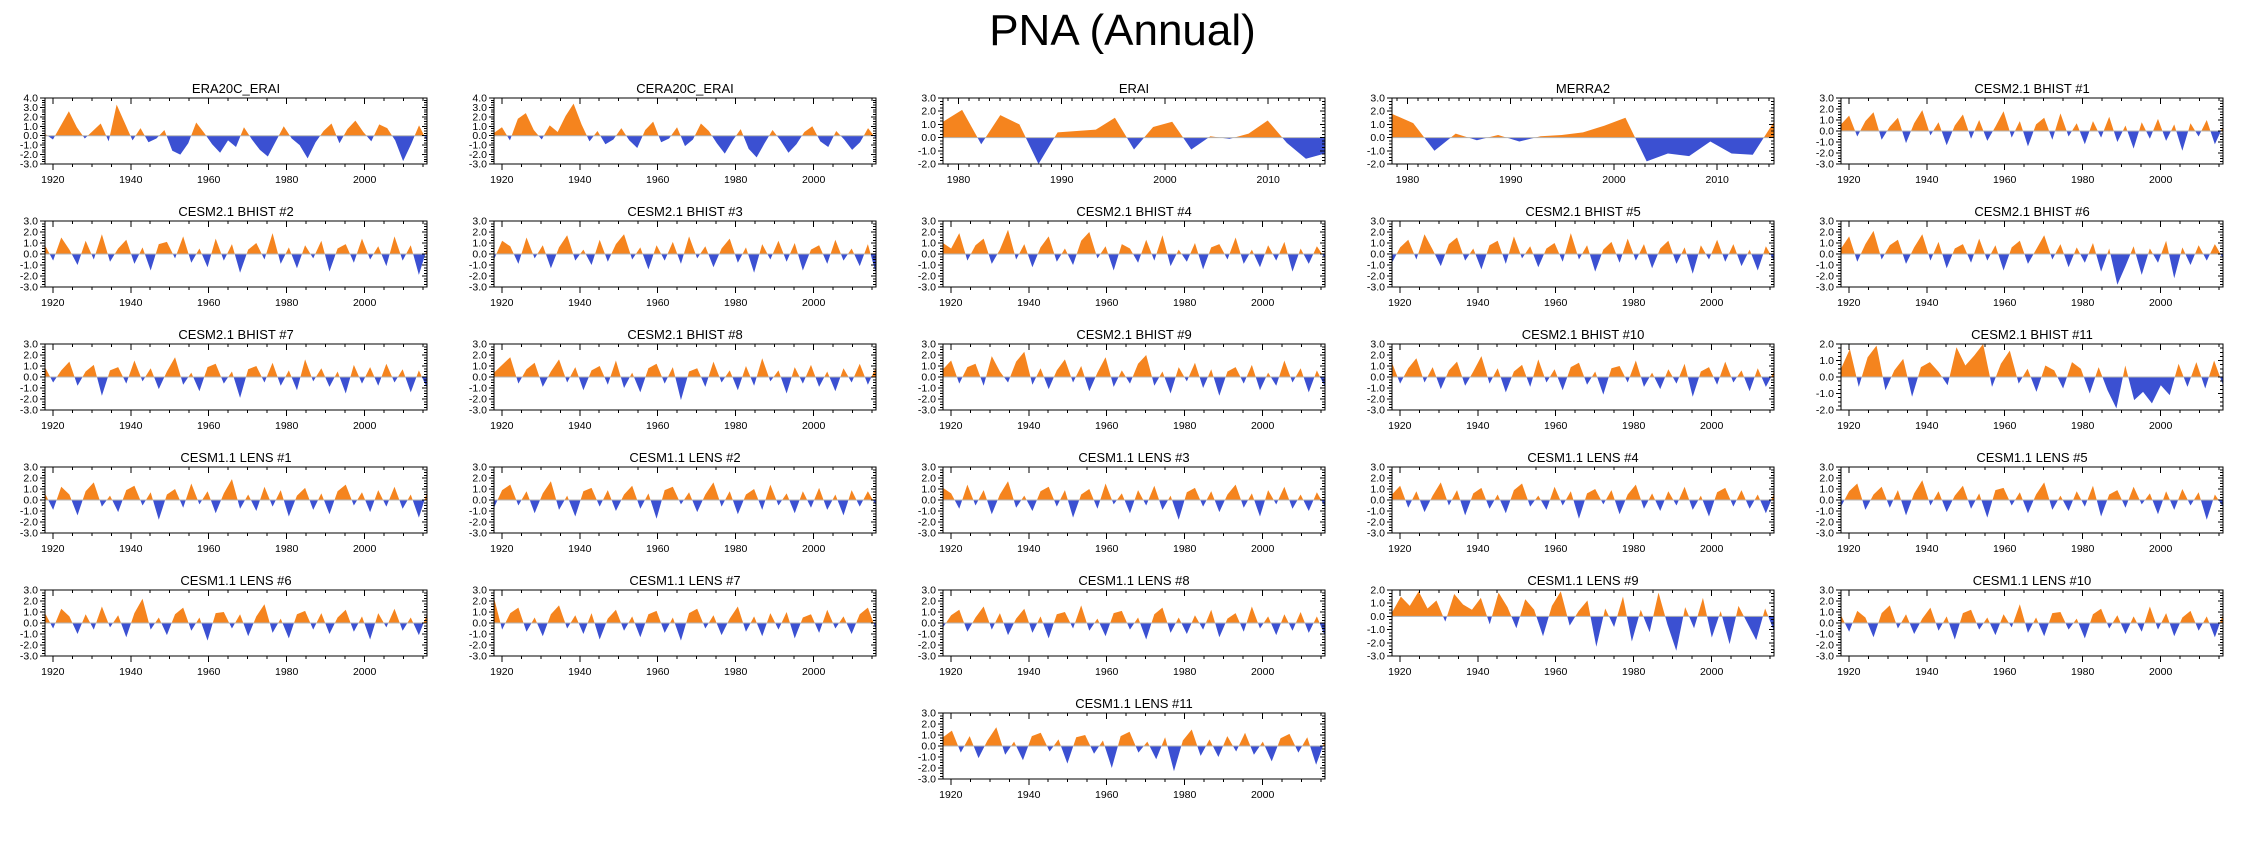 This screenshot has height=855, width=2245. I want to click on panel-title: CESM2.1 BHIST #6, so click(2031, 212).